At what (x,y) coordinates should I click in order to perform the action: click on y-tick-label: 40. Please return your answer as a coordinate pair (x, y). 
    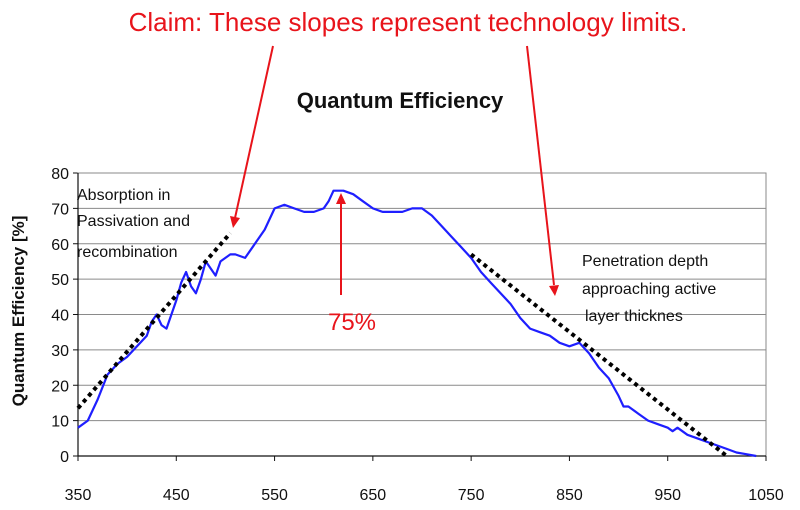
    Looking at the image, I should click on (60, 316).